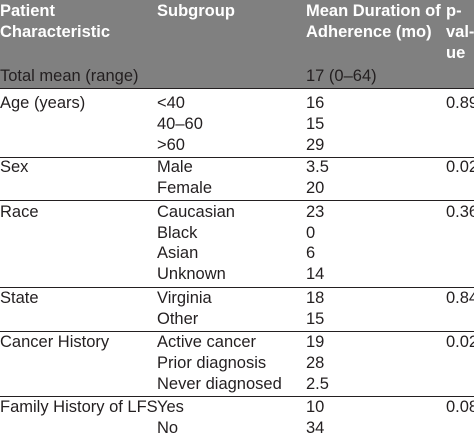  Describe the element at coordinates (170, 407) in the screenshot. I see `subgroup-cell: Yes` at that location.